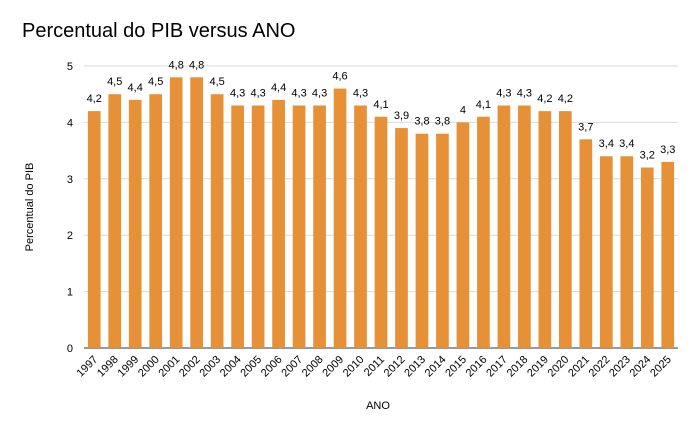 Image resolution: width=699 pixels, height=433 pixels. Describe the element at coordinates (354, 367) in the screenshot. I see `x-tick-label: 2010` at that location.